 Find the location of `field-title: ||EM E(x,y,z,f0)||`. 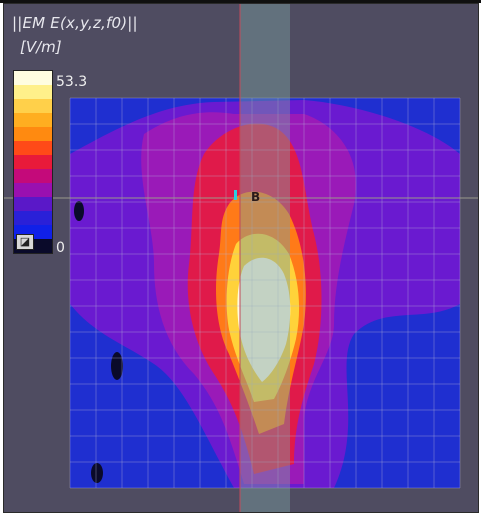

field-title: ||EM E(x,y,z,f0)|| is located at coordinates (75, 23).